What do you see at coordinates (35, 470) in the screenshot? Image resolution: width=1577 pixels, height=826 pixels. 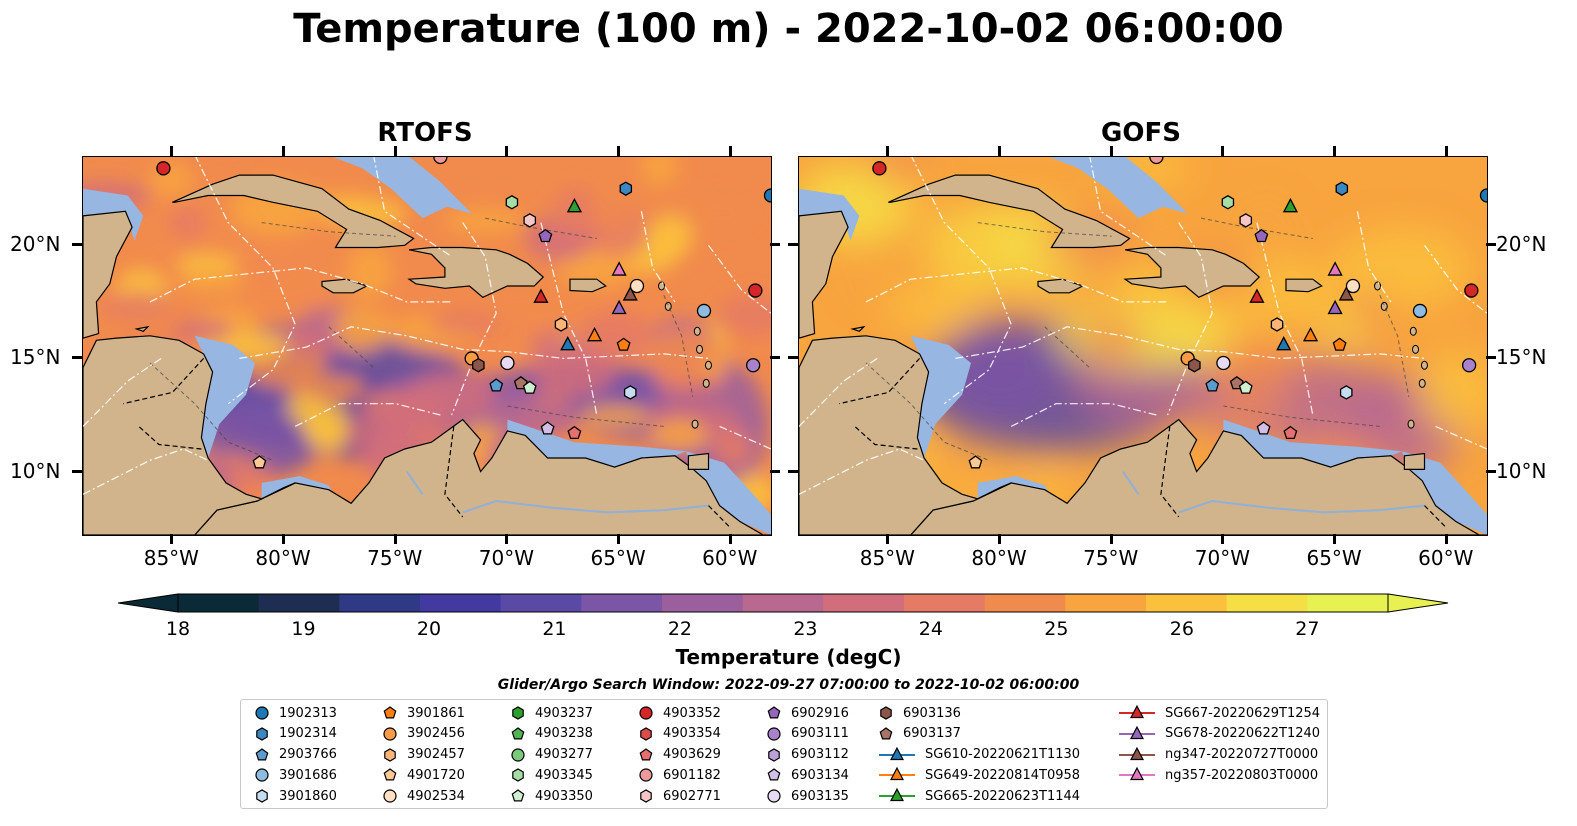 I see `tick-label: 10°N` at bounding box center [35, 470].